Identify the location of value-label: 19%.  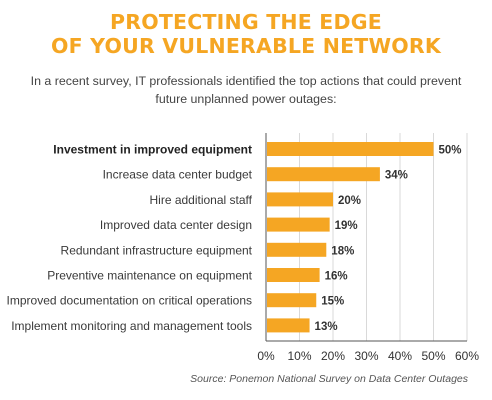
(346, 226).